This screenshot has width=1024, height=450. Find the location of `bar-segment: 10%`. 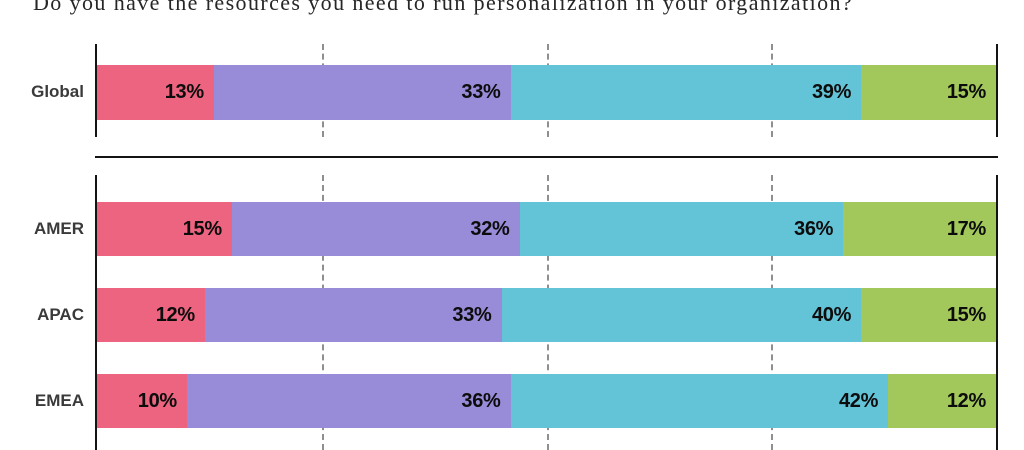

bar-segment: 10% is located at coordinates (142, 401).